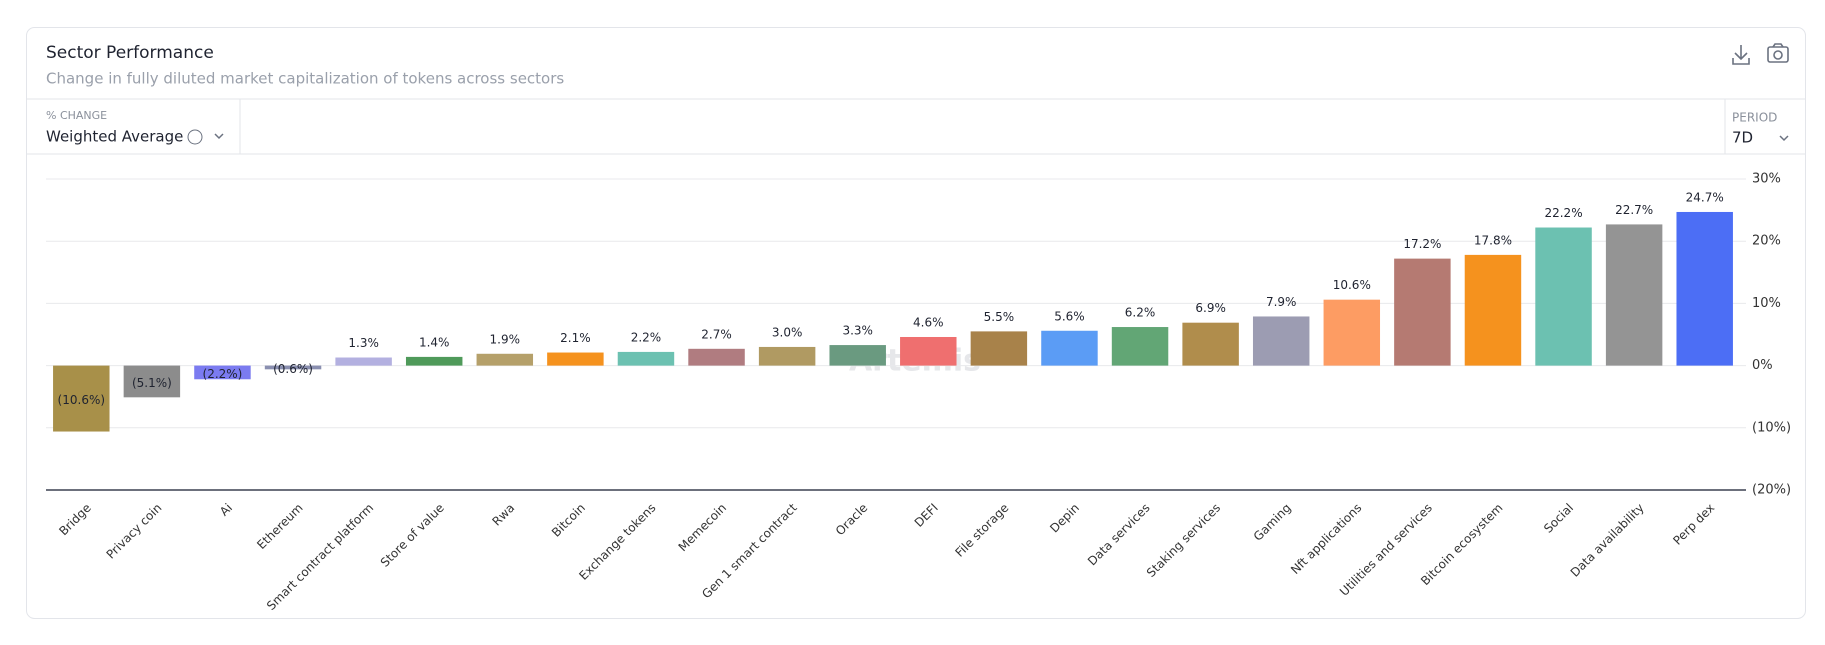  What do you see at coordinates (114, 137) in the screenshot?
I see `change-select: Weighted Average` at bounding box center [114, 137].